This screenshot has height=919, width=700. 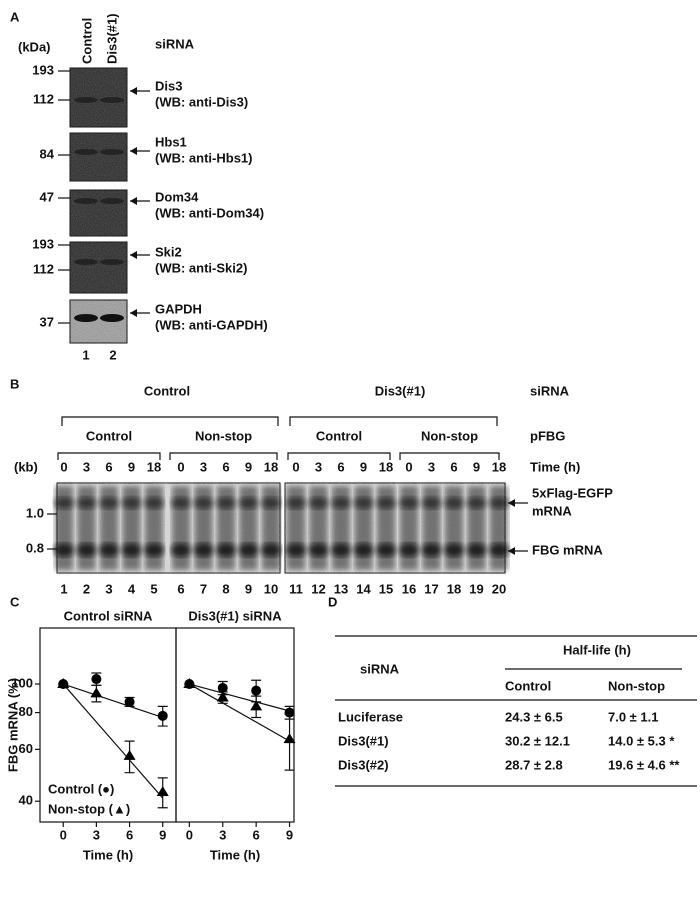 What do you see at coordinates (43, 98) in the screenshot?
I see `marker-label: 112` at bounding box center [43, 98].